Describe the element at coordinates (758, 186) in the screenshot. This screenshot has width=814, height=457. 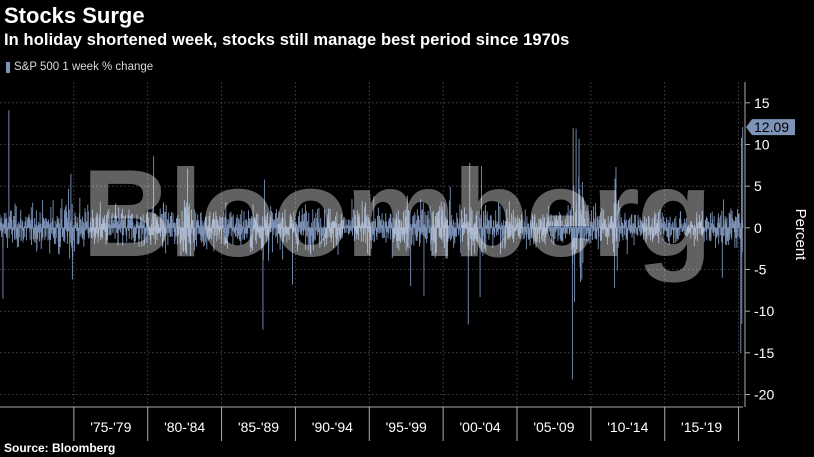
I see `y-tick-label: 5` at that location.